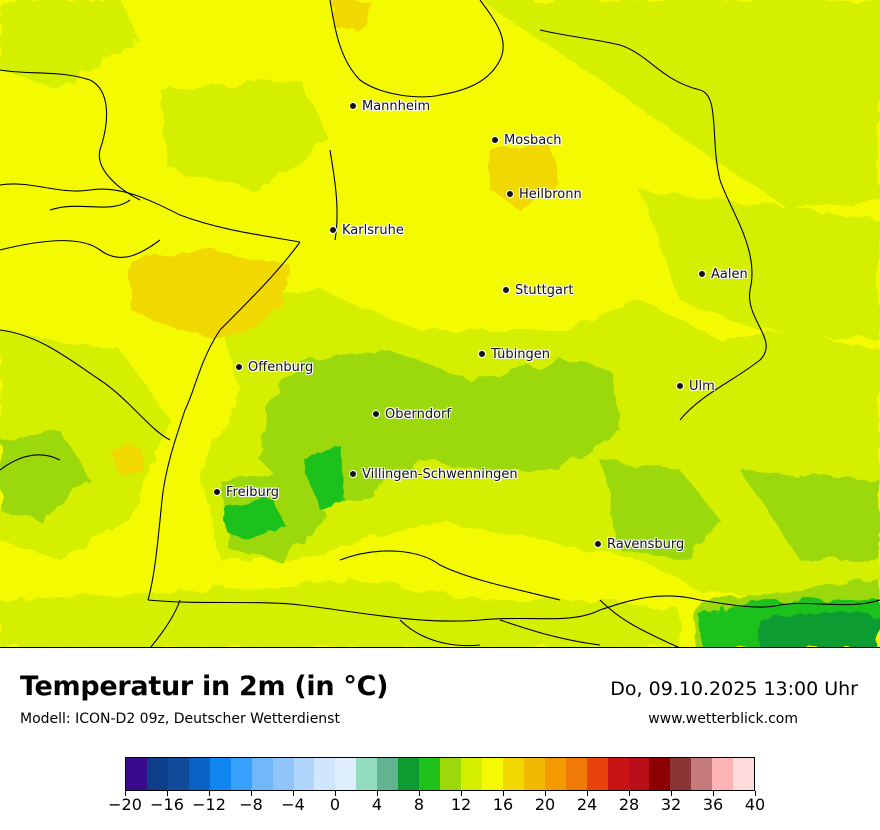 This screenshot has height=830, width=880. I want to click on city-label: Ravensburg, so click(646, 544).